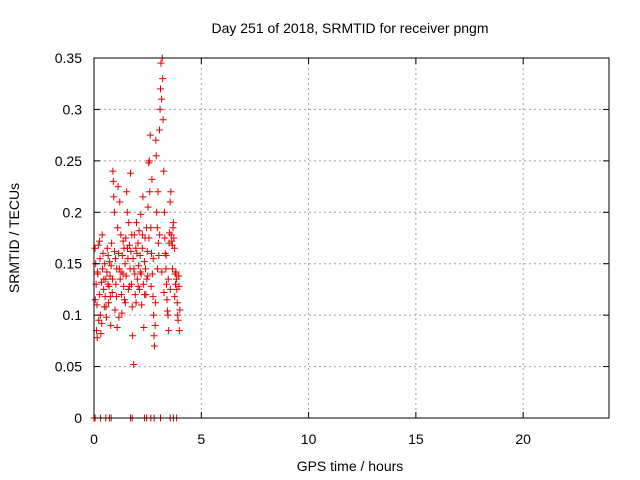 Image resolution: width=640 pixels, height=480 pixels. Describe the element at coordinates (523, 439) in the screenshot. I see `x-tick-label: 20` at that location.